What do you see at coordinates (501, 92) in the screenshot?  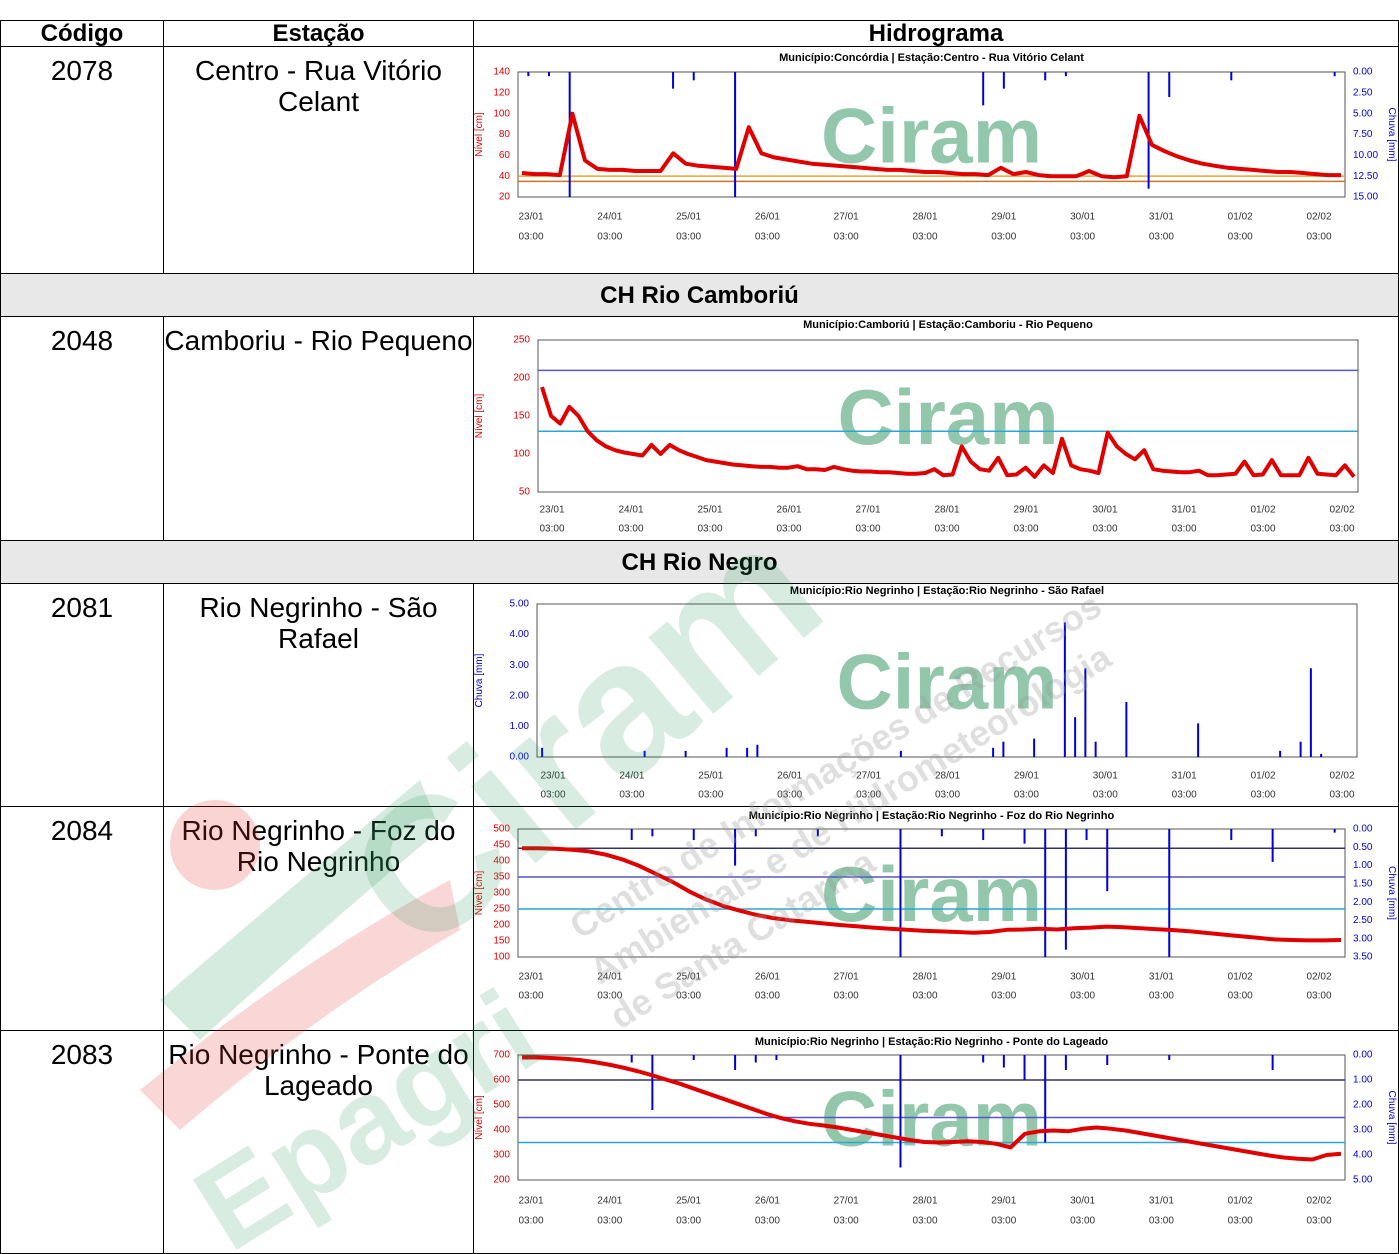 I see `y-tick-label: 120` at bounding box center [501, 92].